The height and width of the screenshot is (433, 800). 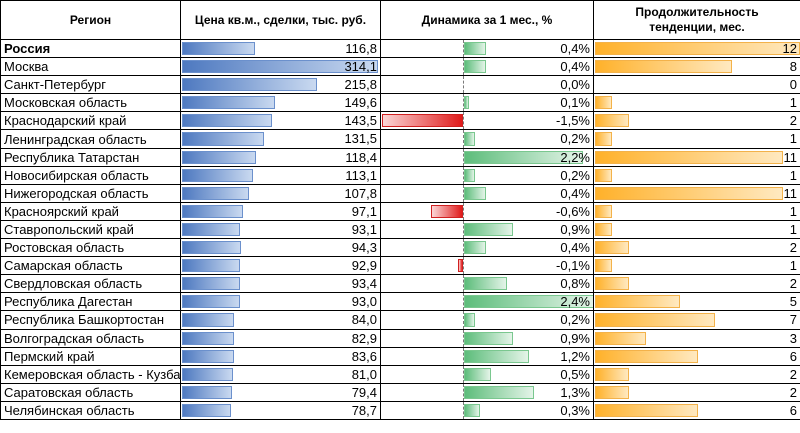 What do you see at coordinates (280, 211) in the screenshot?
I see `price-cell: 97,1` at bounding box center [280, 211].